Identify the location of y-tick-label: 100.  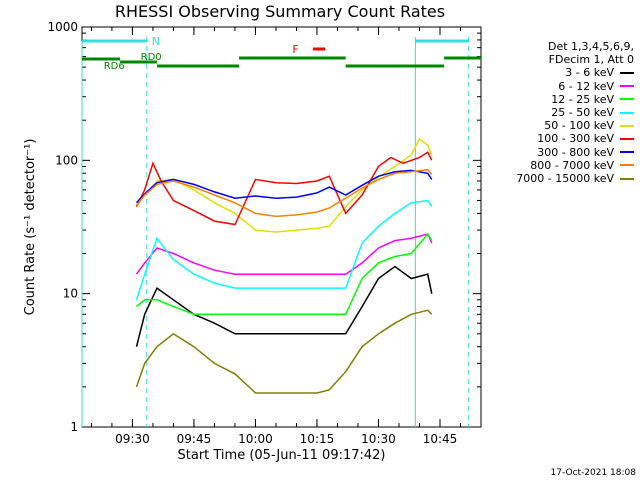
(66, 160).